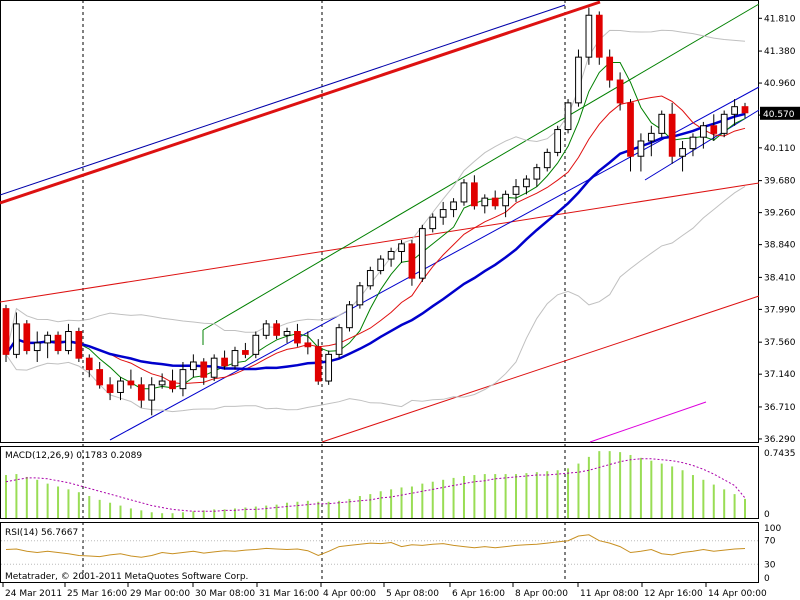 The height and width of the screenshot is (600, 800). Describe the element at coordinates (541, 594) in the screenshot. I see `time-tick-label: 8 Apr 00:00` at that location.